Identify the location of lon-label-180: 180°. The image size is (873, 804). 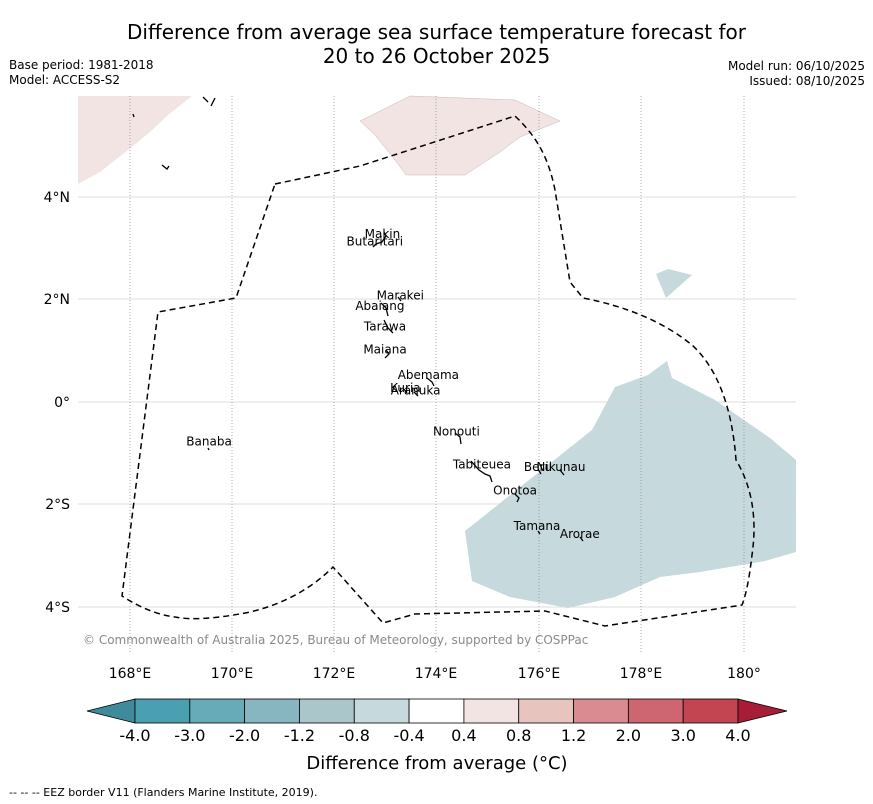
(744, 674).